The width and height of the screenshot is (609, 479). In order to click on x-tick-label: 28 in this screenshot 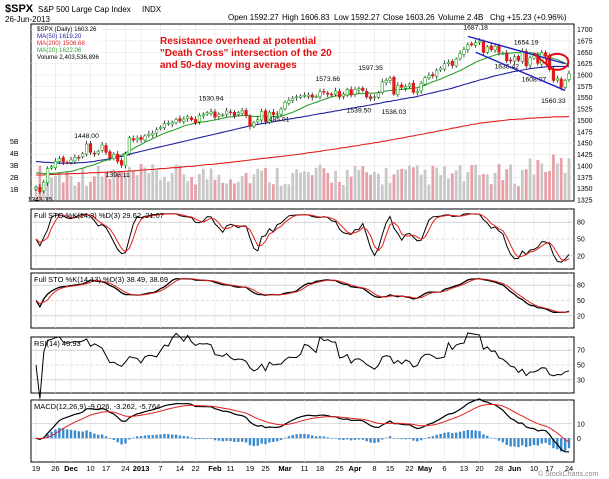, I will do `click(499, 468)`.